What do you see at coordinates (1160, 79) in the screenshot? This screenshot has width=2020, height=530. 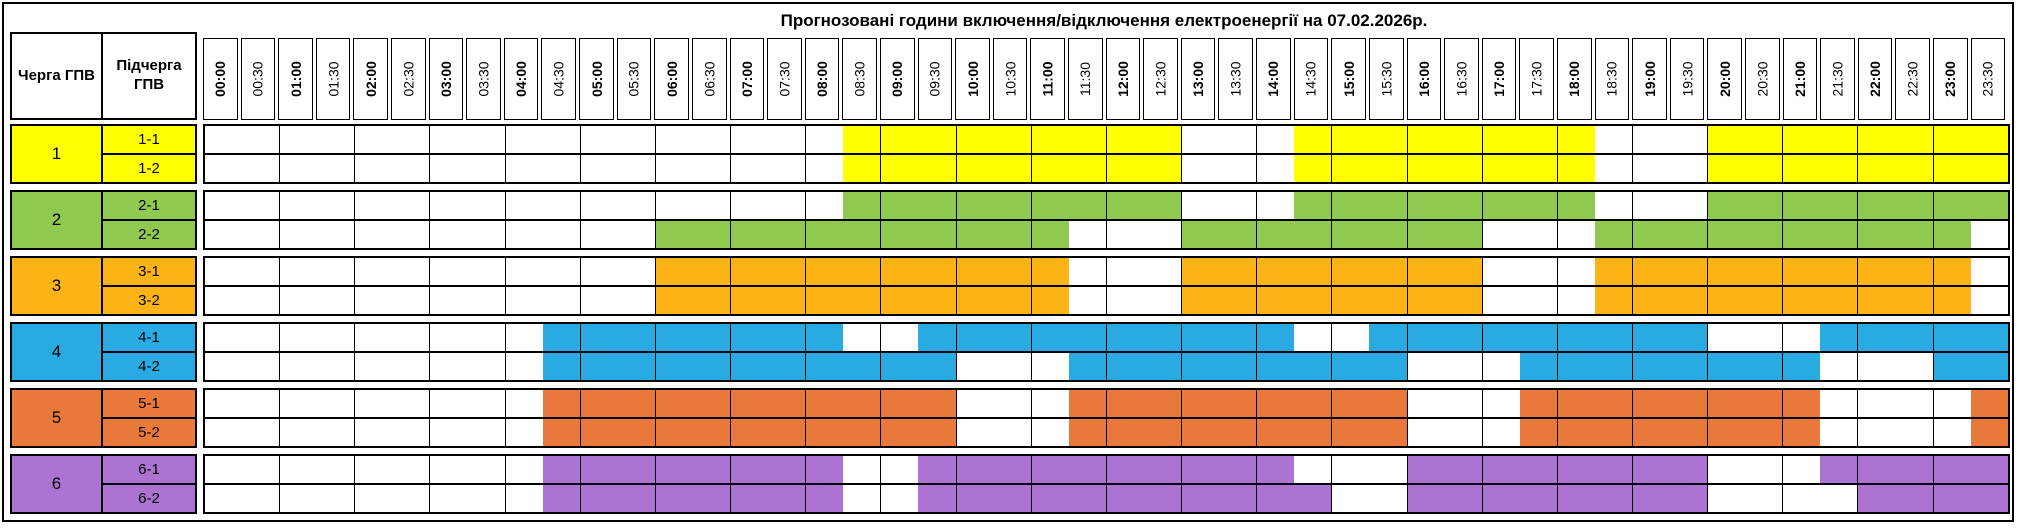 I see `time-slot-header: 12:30` at bounding box center [1160, 79].